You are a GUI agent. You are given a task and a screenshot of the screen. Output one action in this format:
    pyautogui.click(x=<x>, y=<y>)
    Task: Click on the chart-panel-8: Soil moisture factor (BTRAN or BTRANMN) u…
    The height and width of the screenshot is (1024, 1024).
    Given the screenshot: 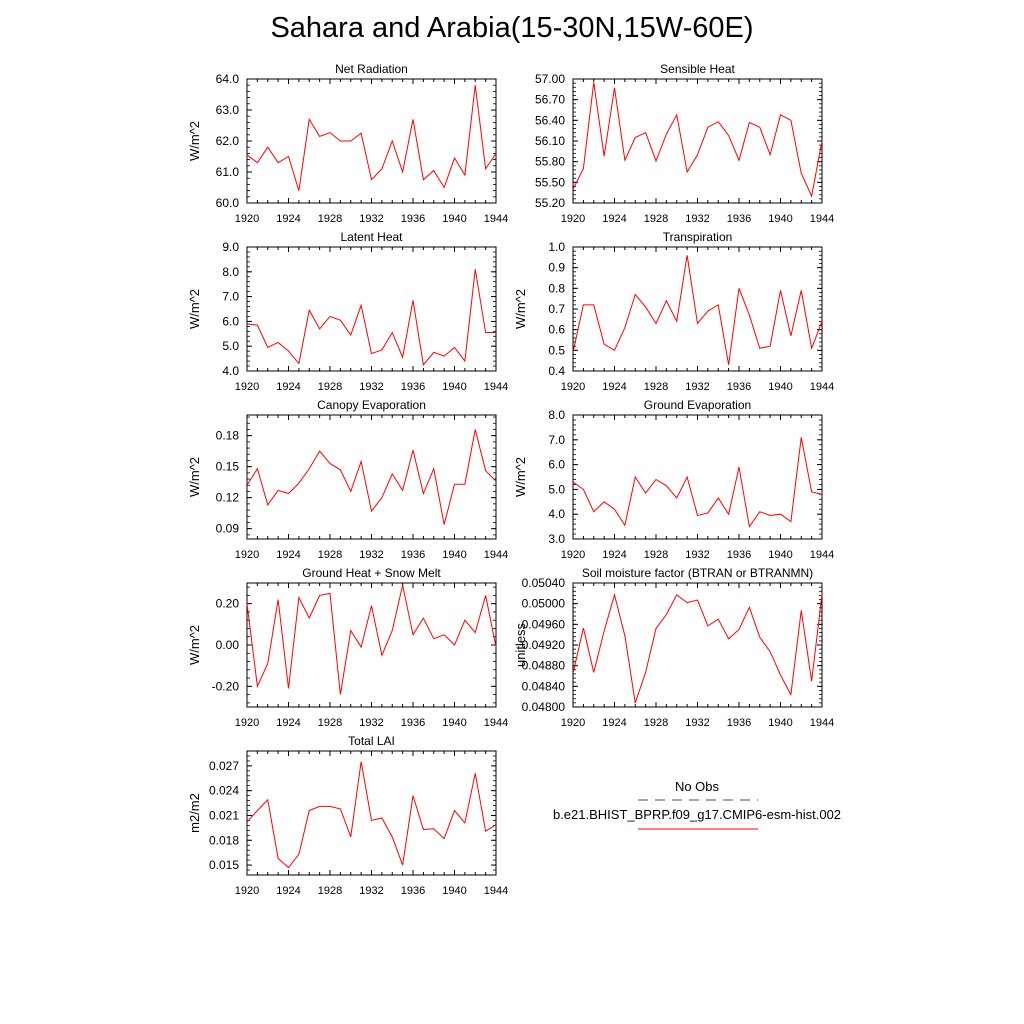 What is the action you would take?
    pyautogui.click(x=673, y=647)
    